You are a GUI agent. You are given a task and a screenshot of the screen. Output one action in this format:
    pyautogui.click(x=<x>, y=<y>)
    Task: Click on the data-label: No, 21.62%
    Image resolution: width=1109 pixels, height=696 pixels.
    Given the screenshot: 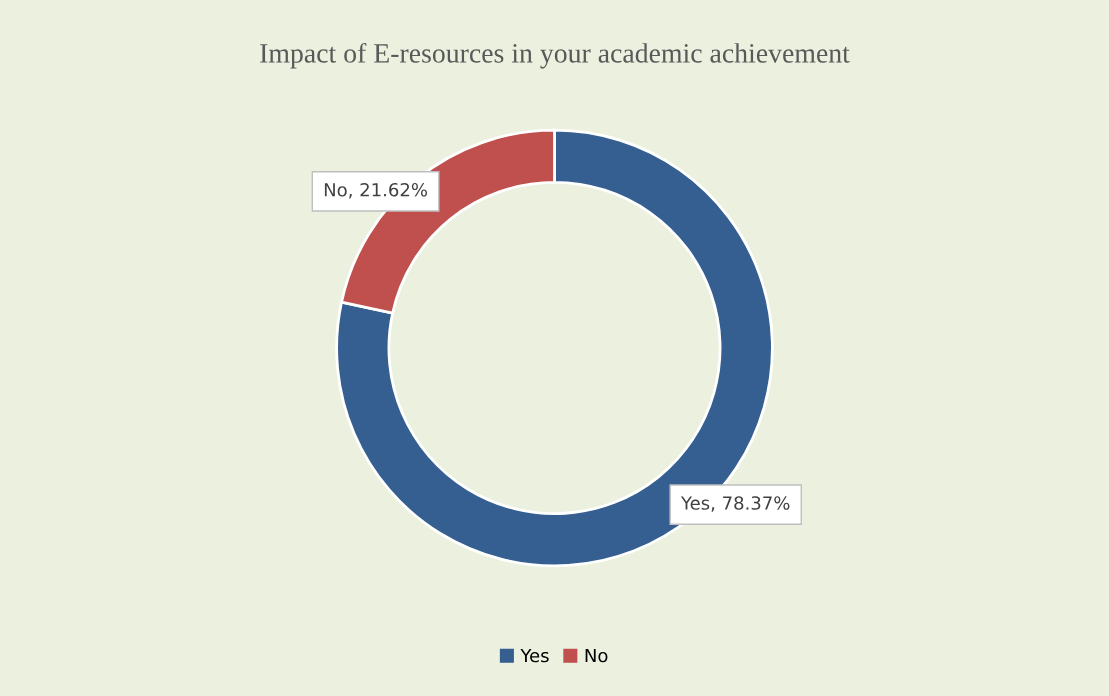 What is the action you would take?
    pyautogui.click(x=376, y=190)
    